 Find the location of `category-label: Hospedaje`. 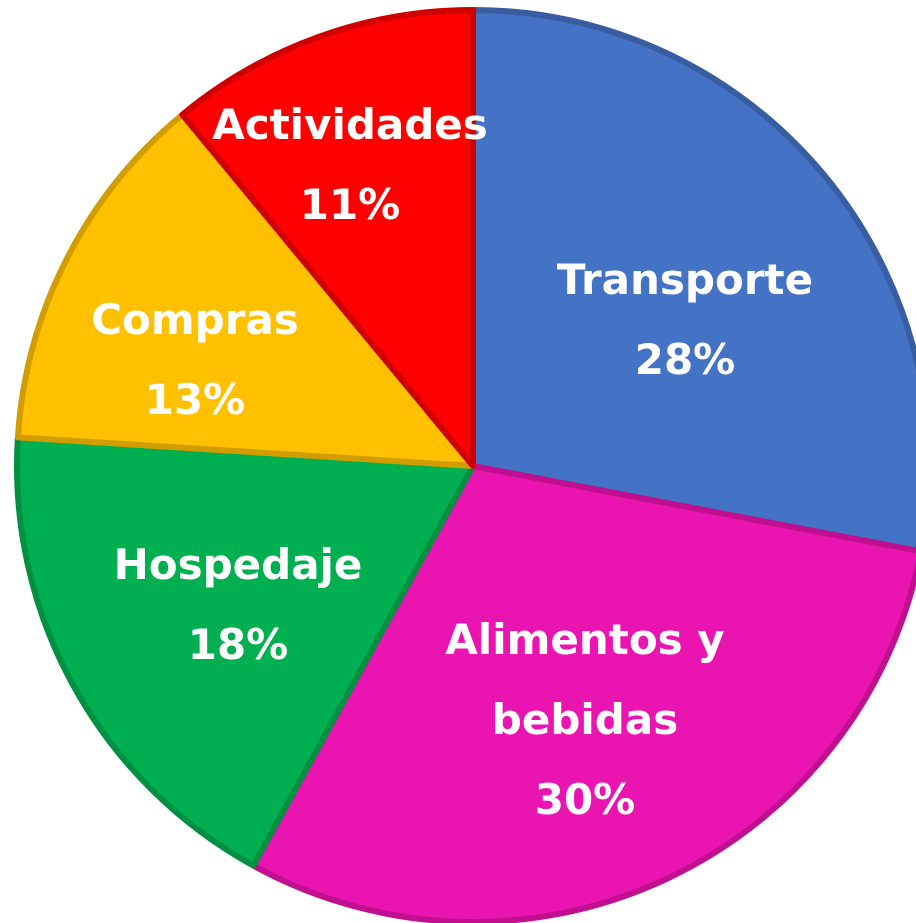

category-label: Hospedaje is located at coordinates (238, 564).